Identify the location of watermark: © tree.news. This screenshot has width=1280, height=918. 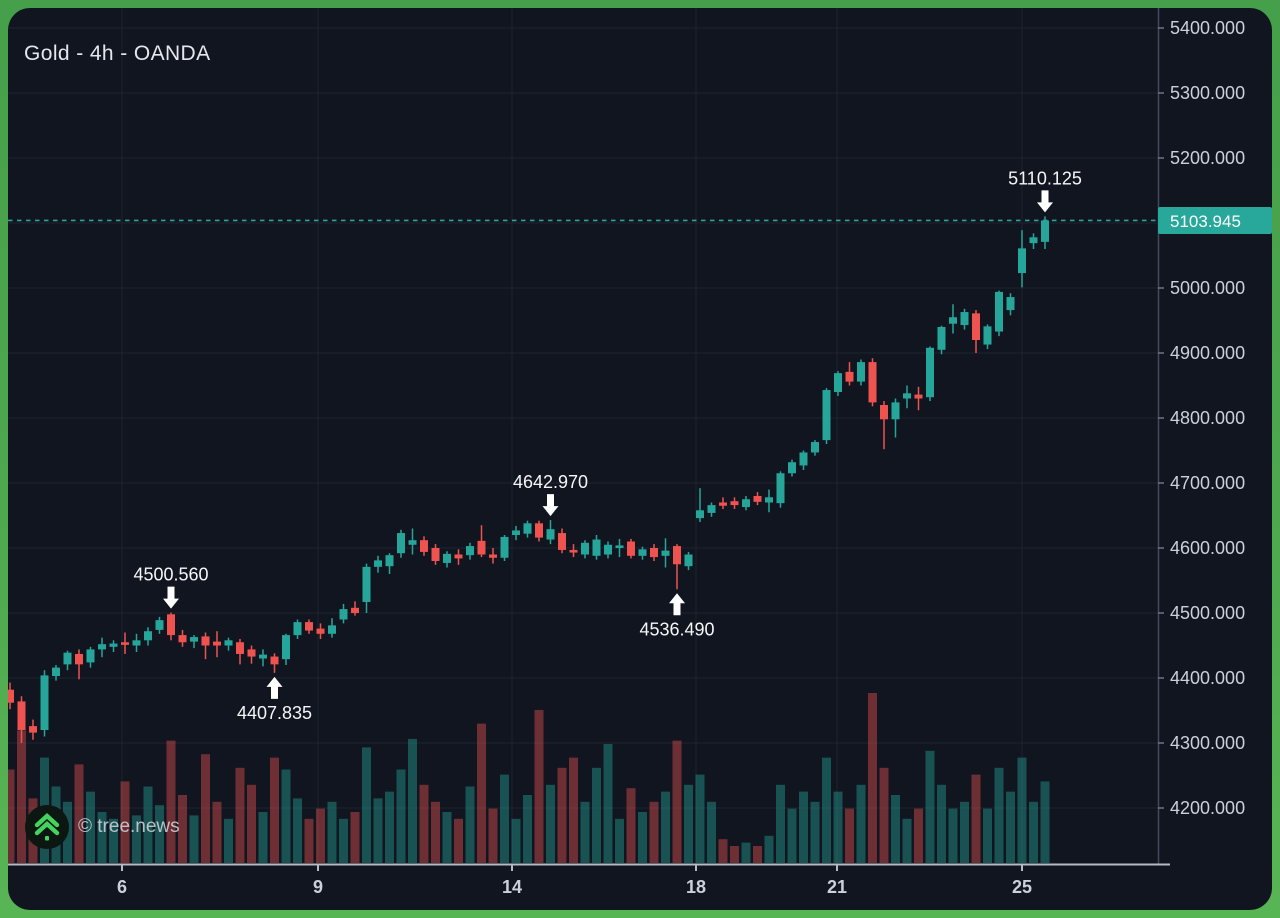
(102, 827).